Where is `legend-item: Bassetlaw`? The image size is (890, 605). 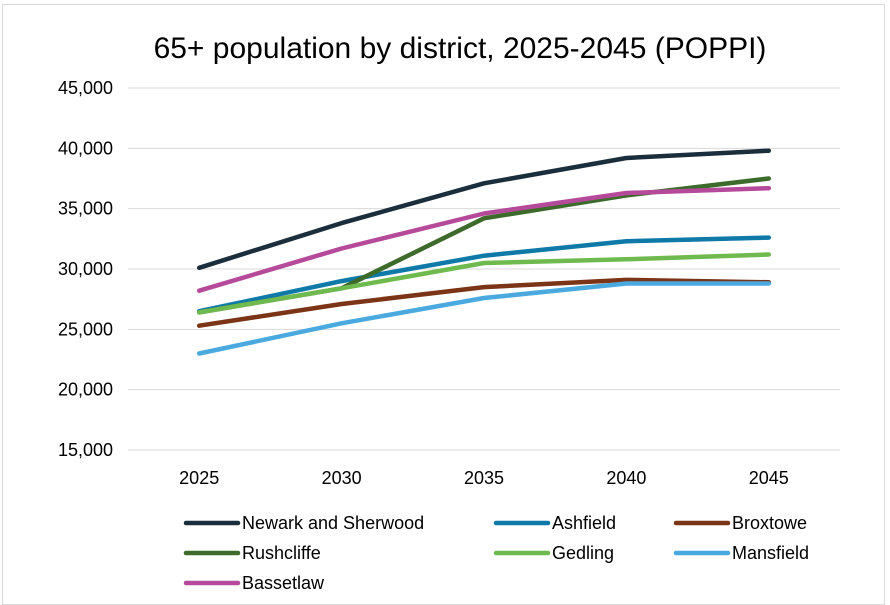 legend-item: Bassetlaw is located at coordinates (254, 583).